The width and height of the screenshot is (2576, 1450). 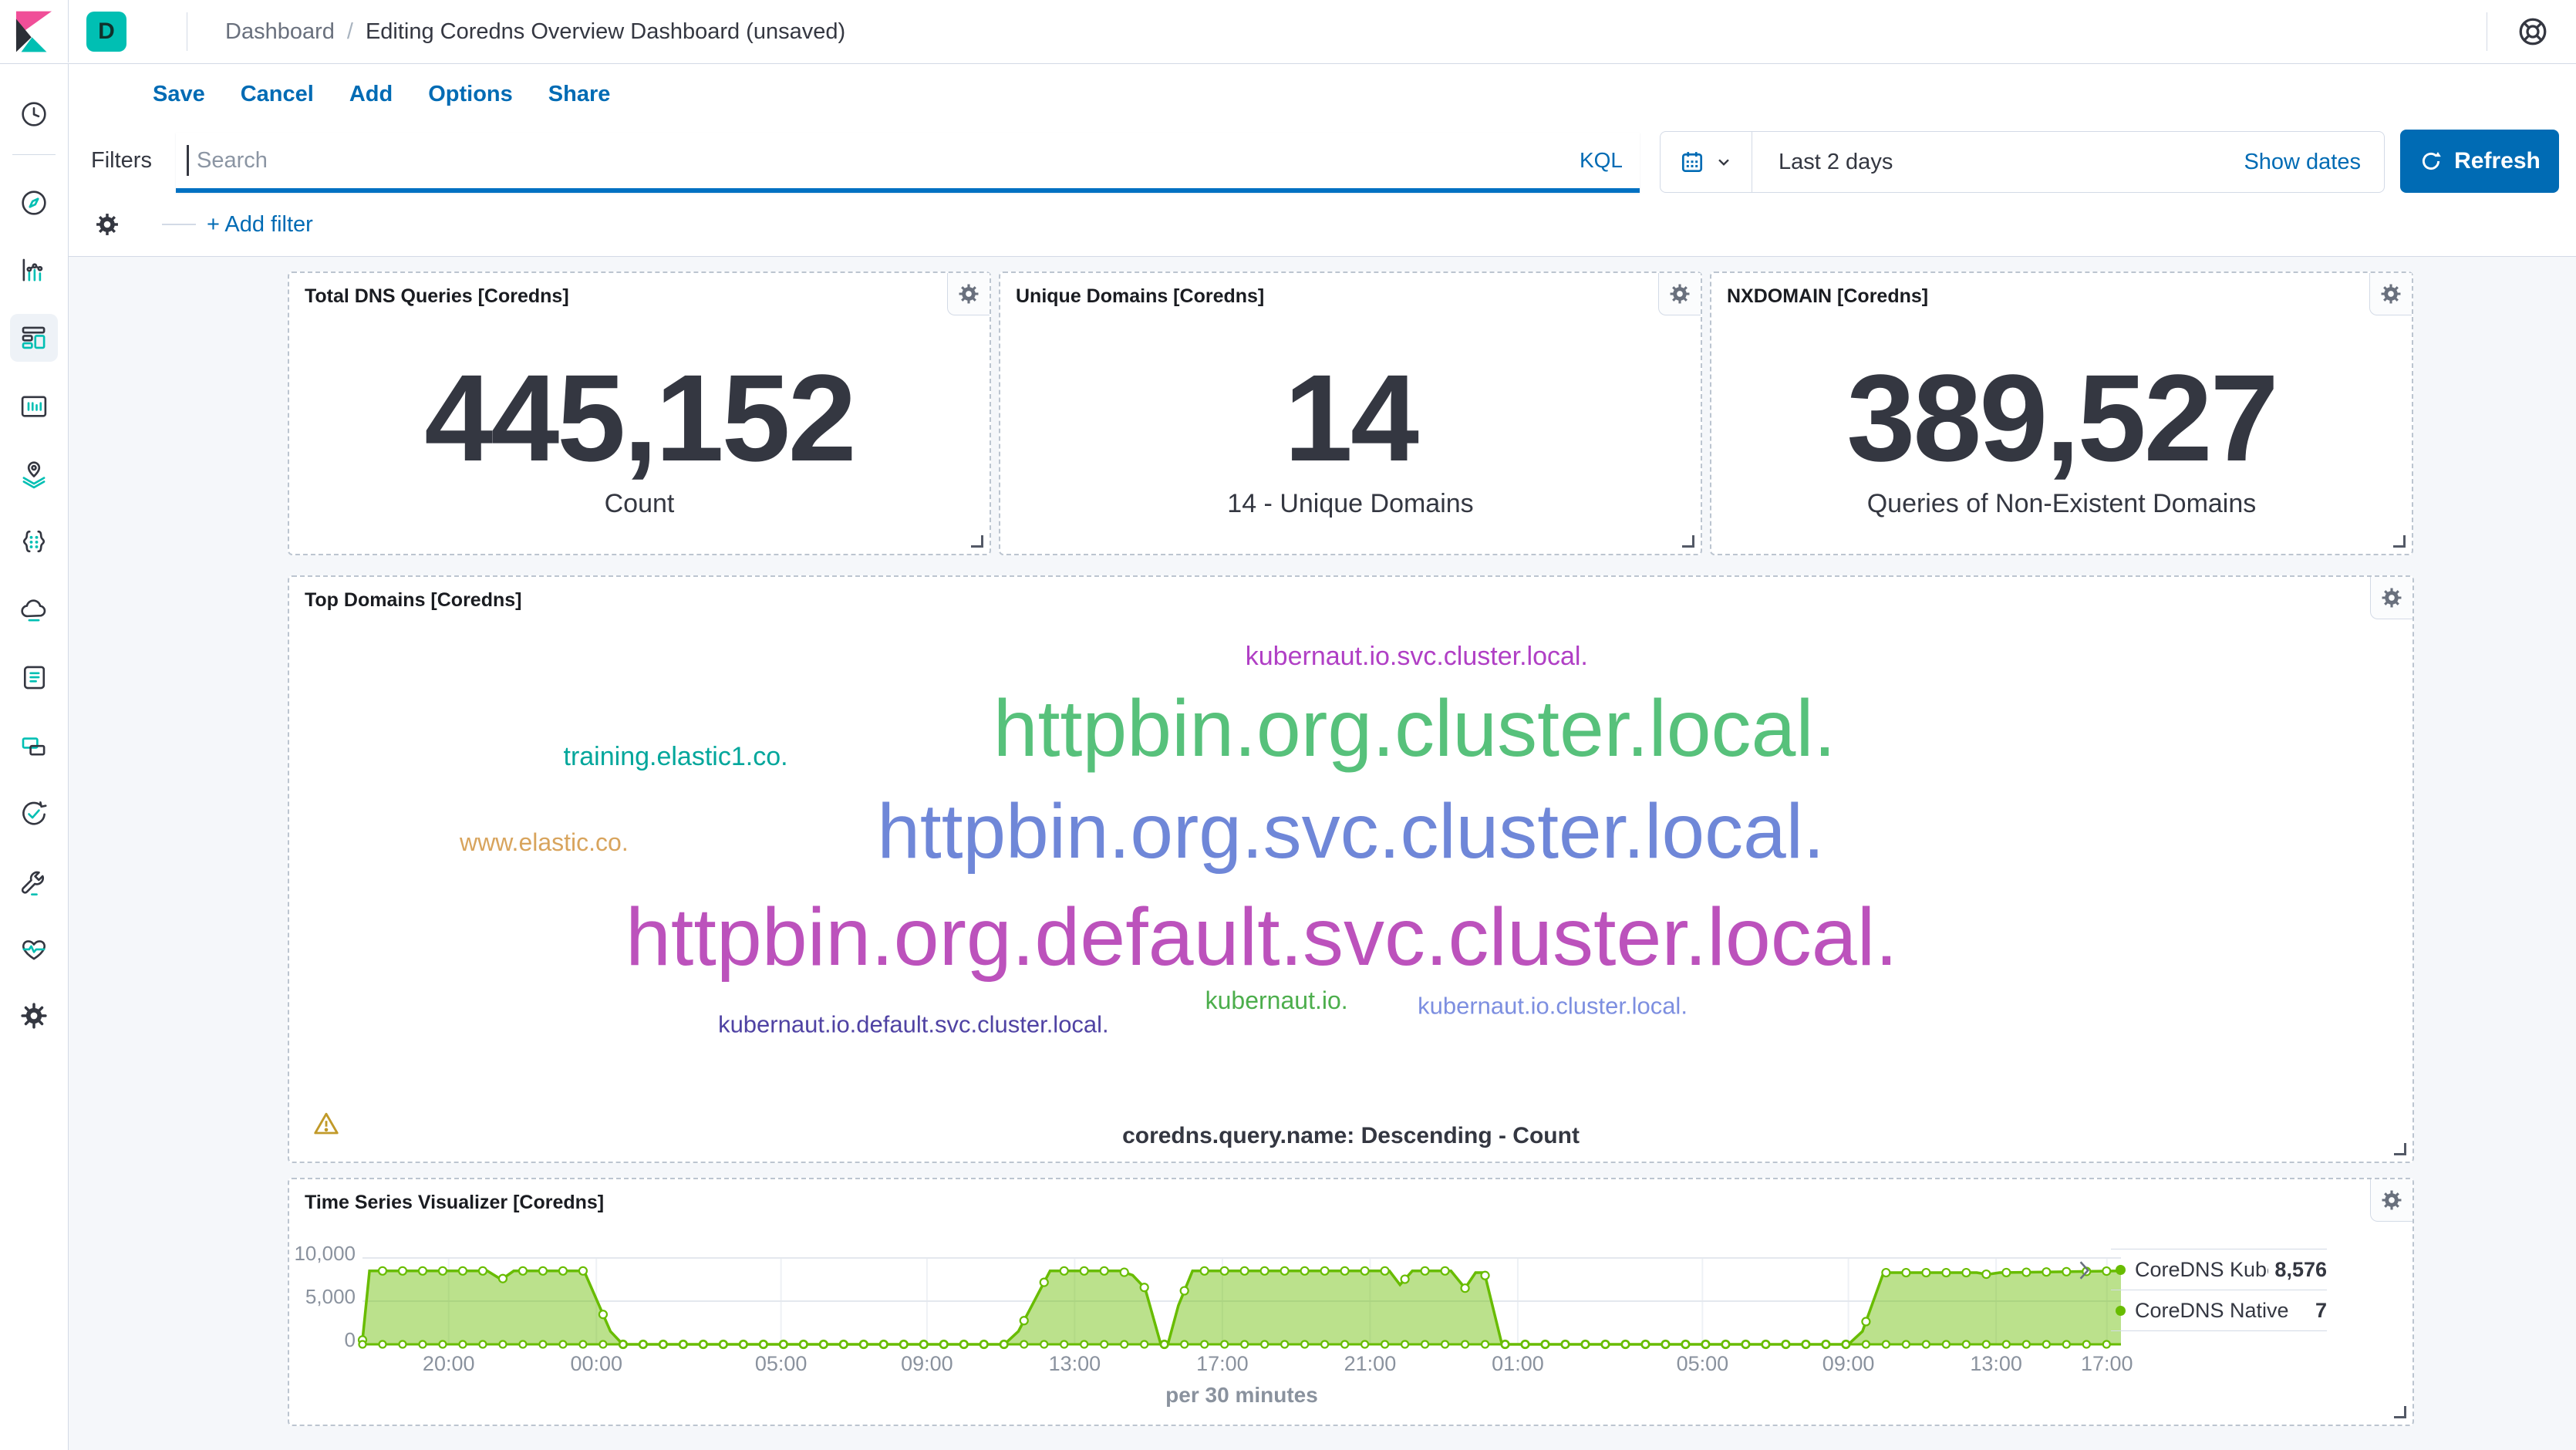 What do you see at coordinates (2302, 161) in the screenshot?
I see `show-dates-button: Show dates` at bounding box center [2302, 161].